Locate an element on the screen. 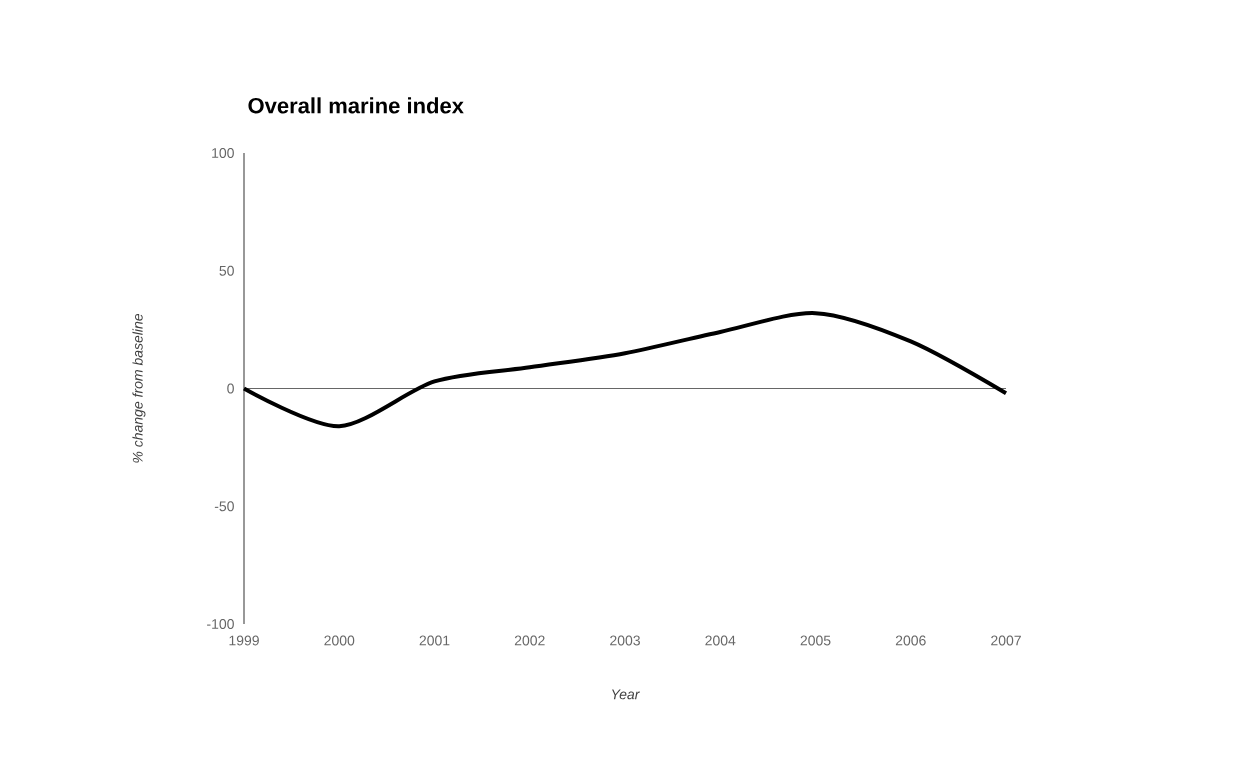  chart-title: Overall marine index is located at coordinates (356, 105).